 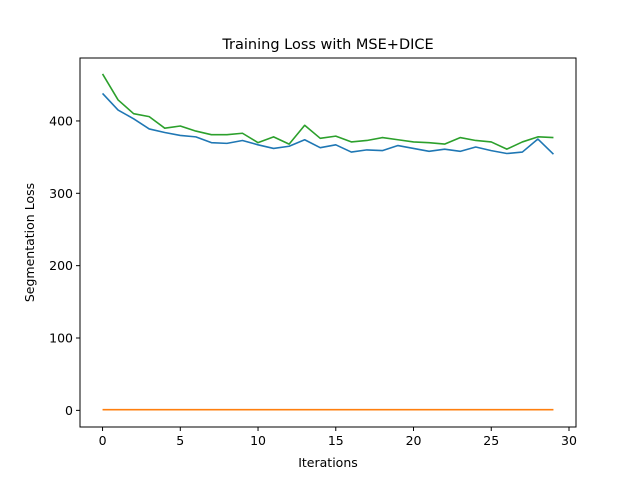 I want to click on x-axis-ticks: 0 5 10 15 20 25 30, so click(x=338, y=437).